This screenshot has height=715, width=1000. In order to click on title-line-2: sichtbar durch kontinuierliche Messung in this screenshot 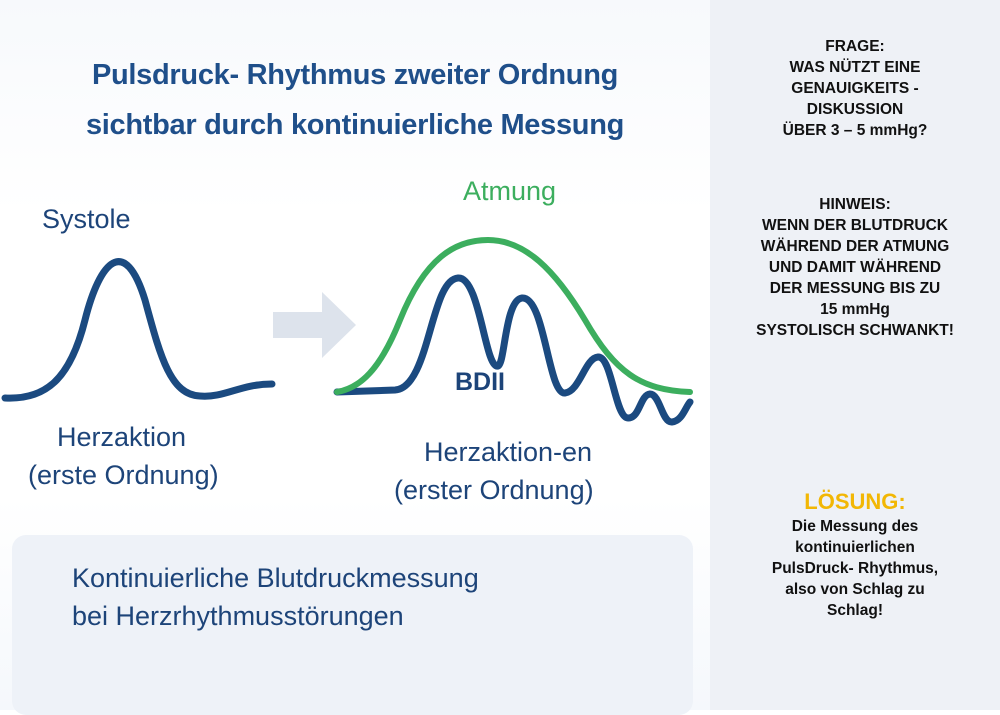, I will do `click(355, 125)`.